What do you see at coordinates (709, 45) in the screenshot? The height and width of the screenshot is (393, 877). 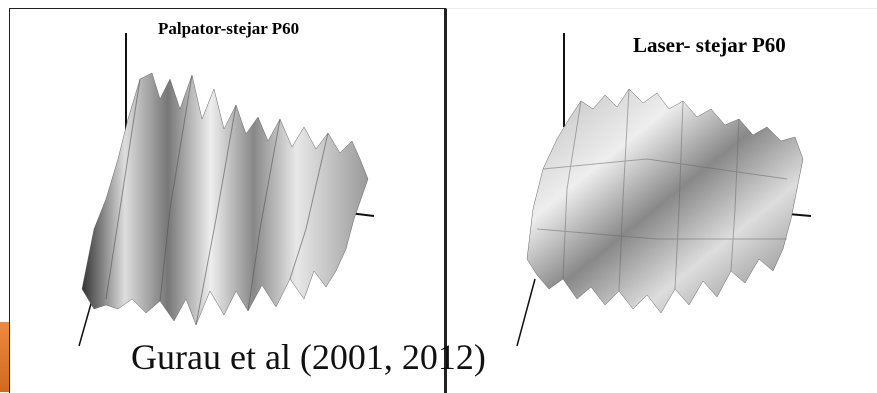 I see `laser-panel-title: Laser- stejar P60` at bounding box center [709, 45].